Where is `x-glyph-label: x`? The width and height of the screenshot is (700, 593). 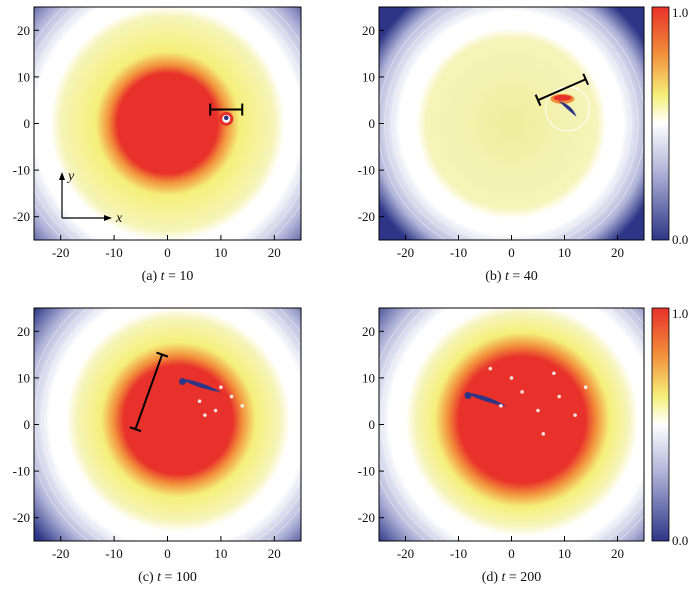
x-glyph-label: x is located at coordinates (119, 218).